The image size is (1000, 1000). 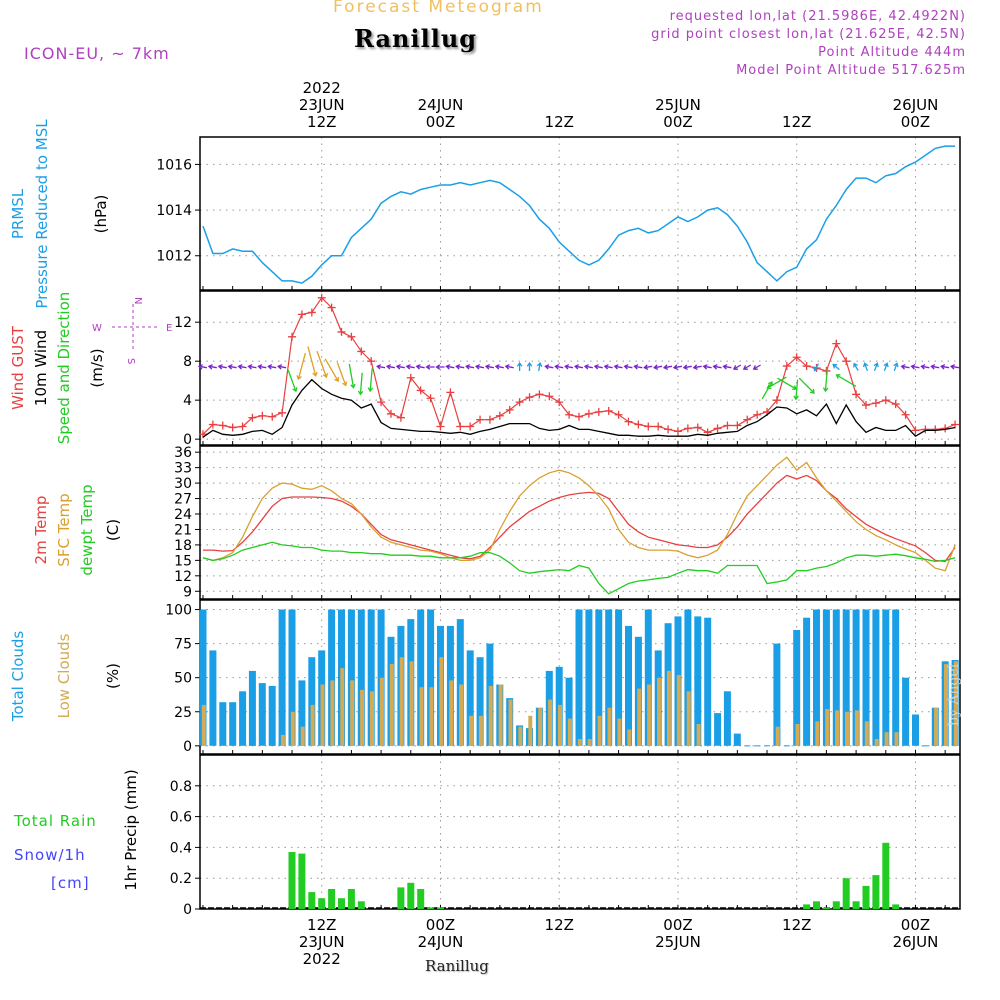 What do you see at coordinates (41, 368) in the screenshot?
I see `ten-m-wind-label-group: 10m Wind` at bounding box center [41, 368].